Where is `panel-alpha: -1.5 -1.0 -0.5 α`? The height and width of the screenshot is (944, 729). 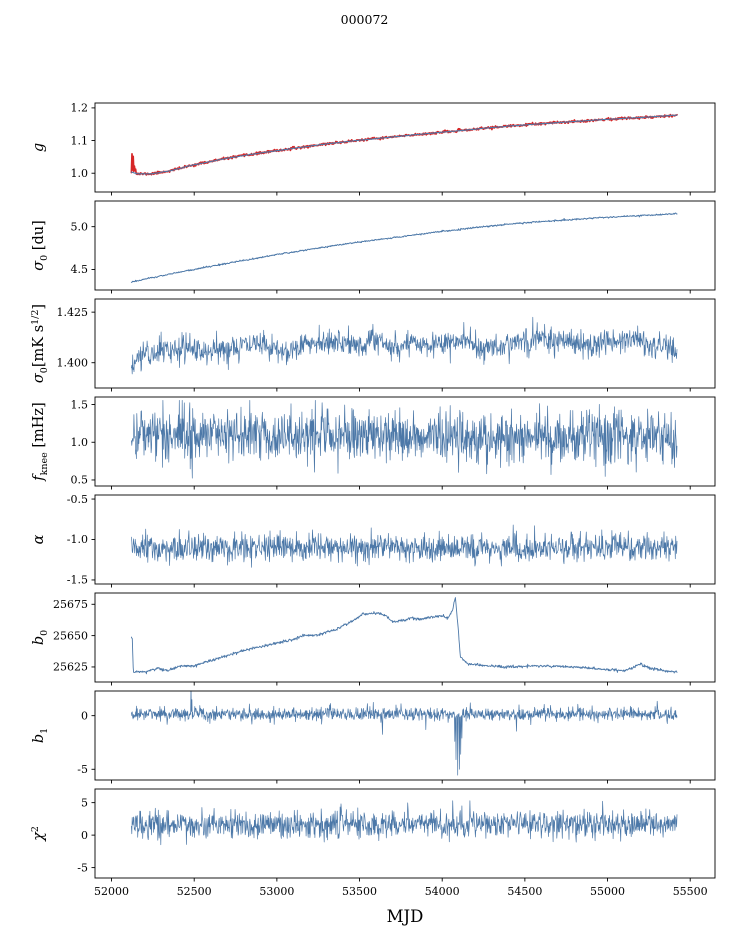
panel-alpha: -1.5 -1.0 -0.5 α is located at coordinates (373, 540).